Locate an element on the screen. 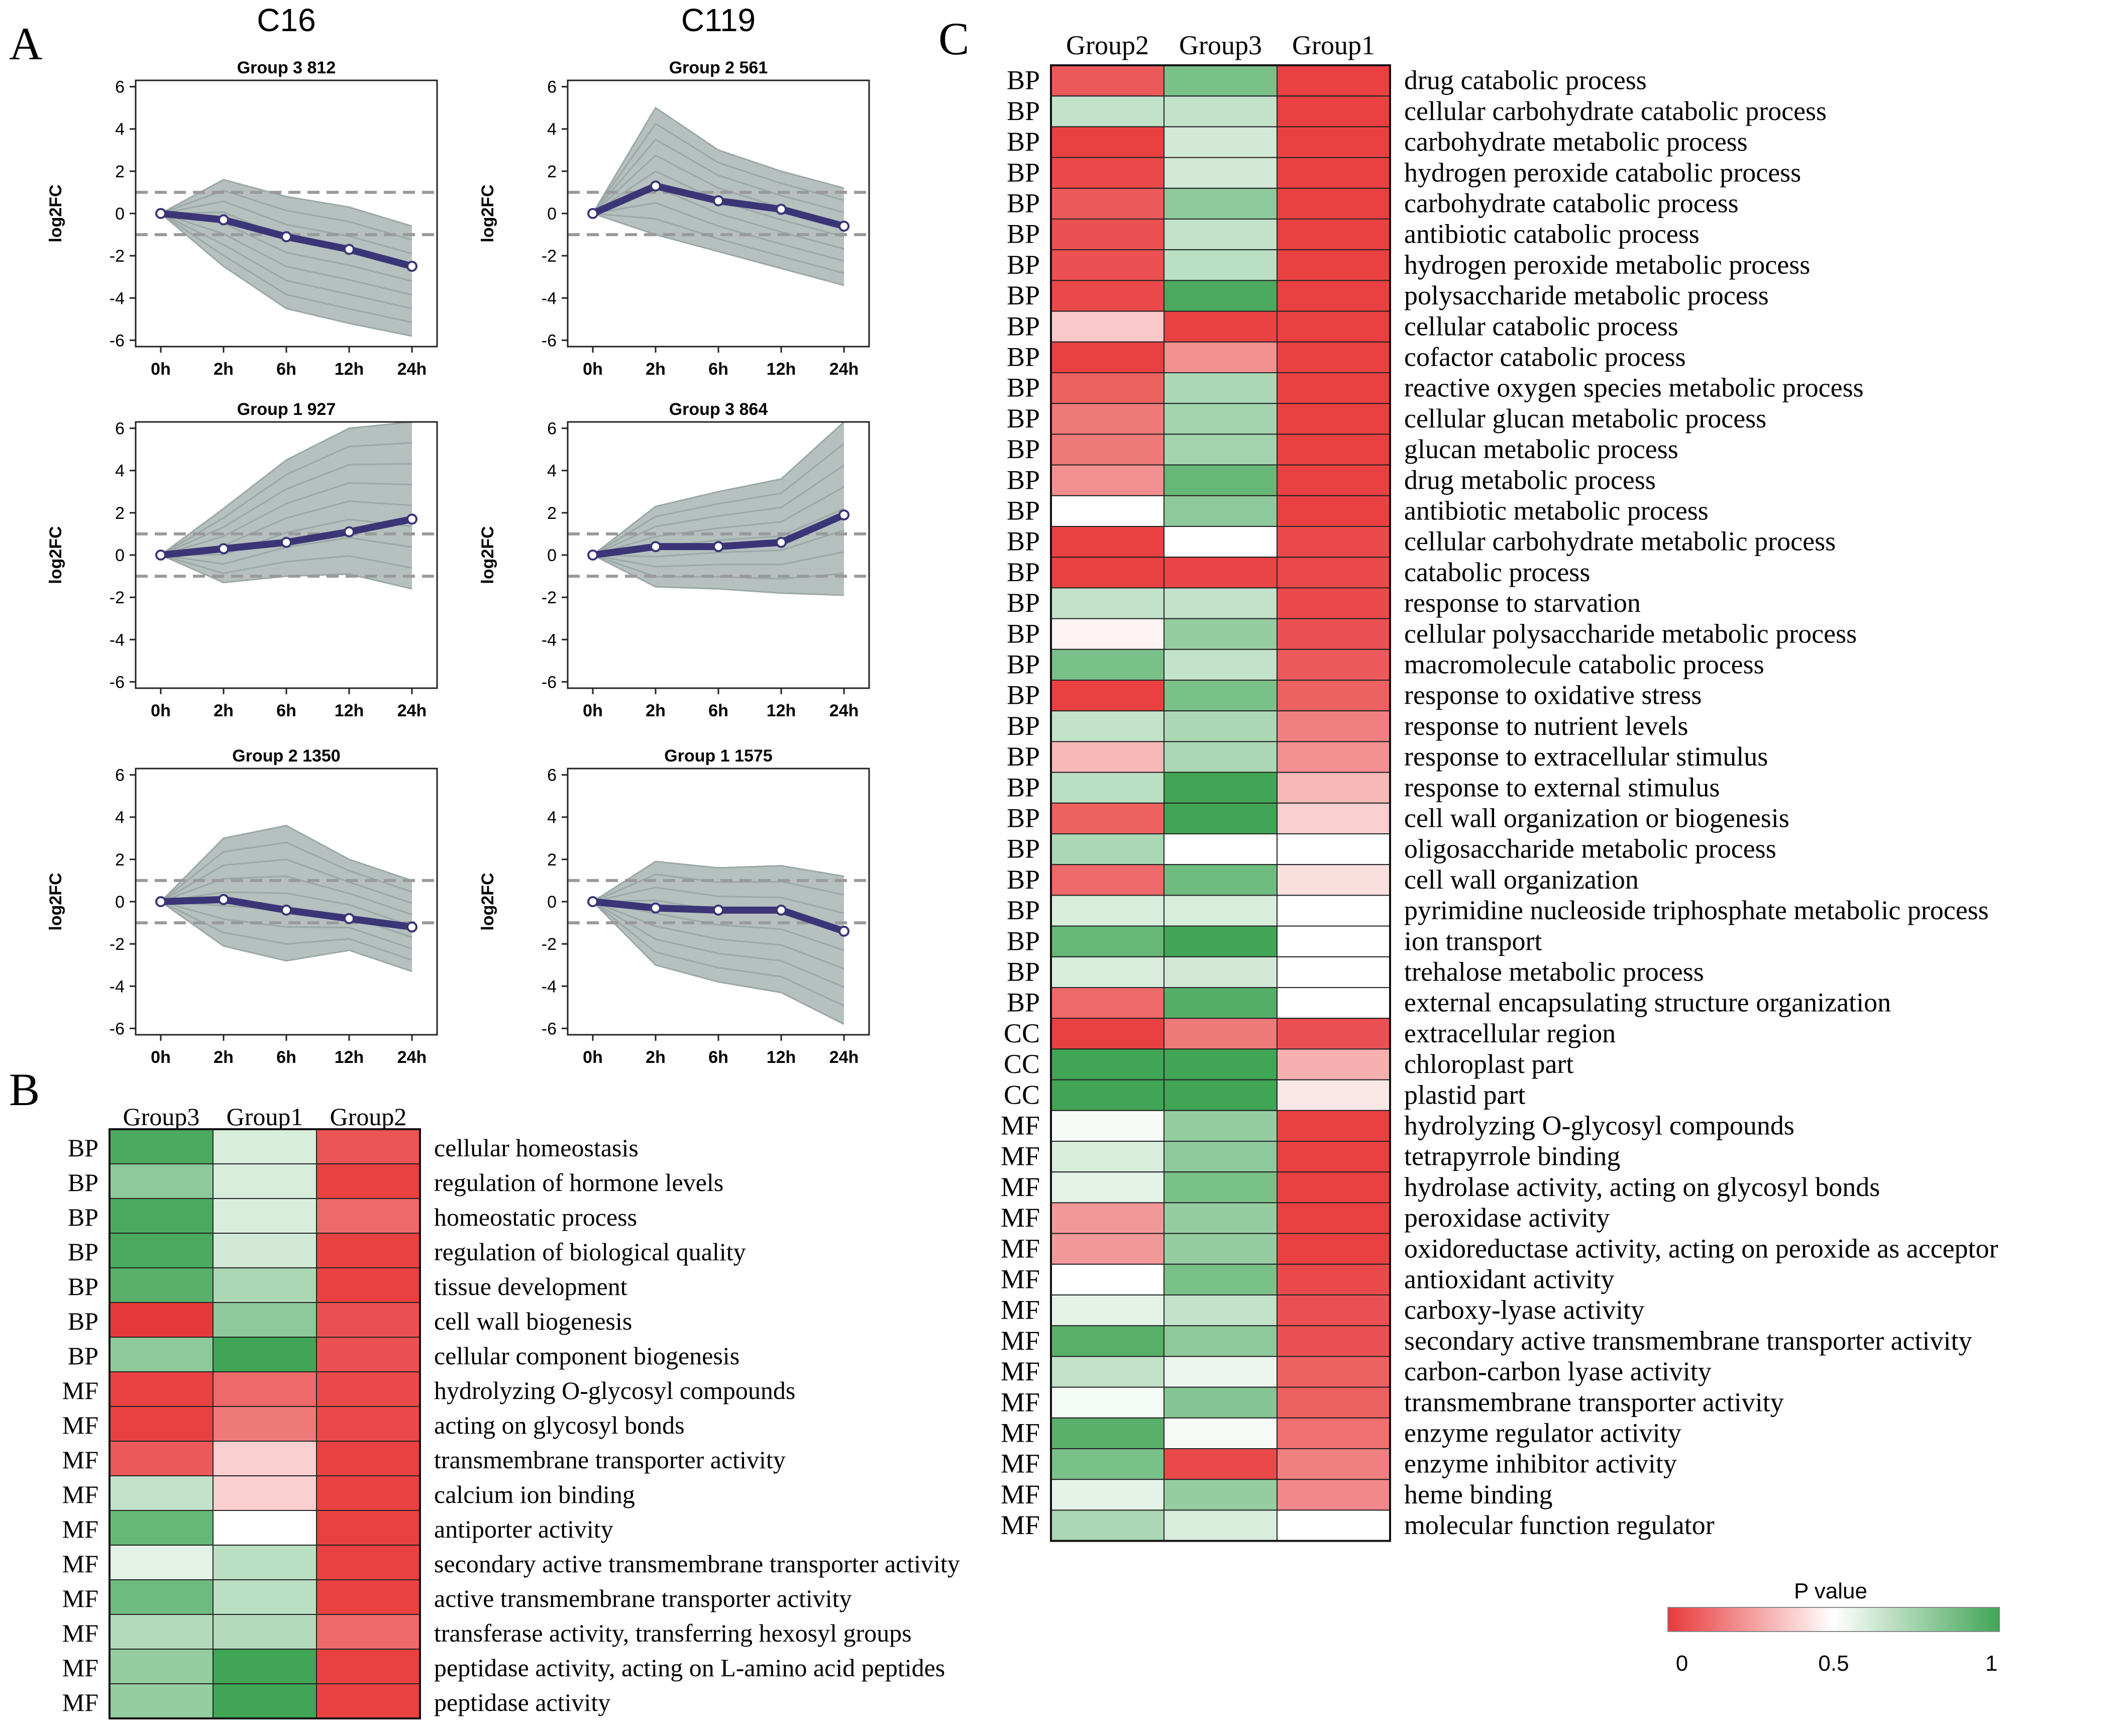 The height and width of the screenshot is (1736, 2118). row-term: response to external stimulus is located at coordinates (1562, 787).